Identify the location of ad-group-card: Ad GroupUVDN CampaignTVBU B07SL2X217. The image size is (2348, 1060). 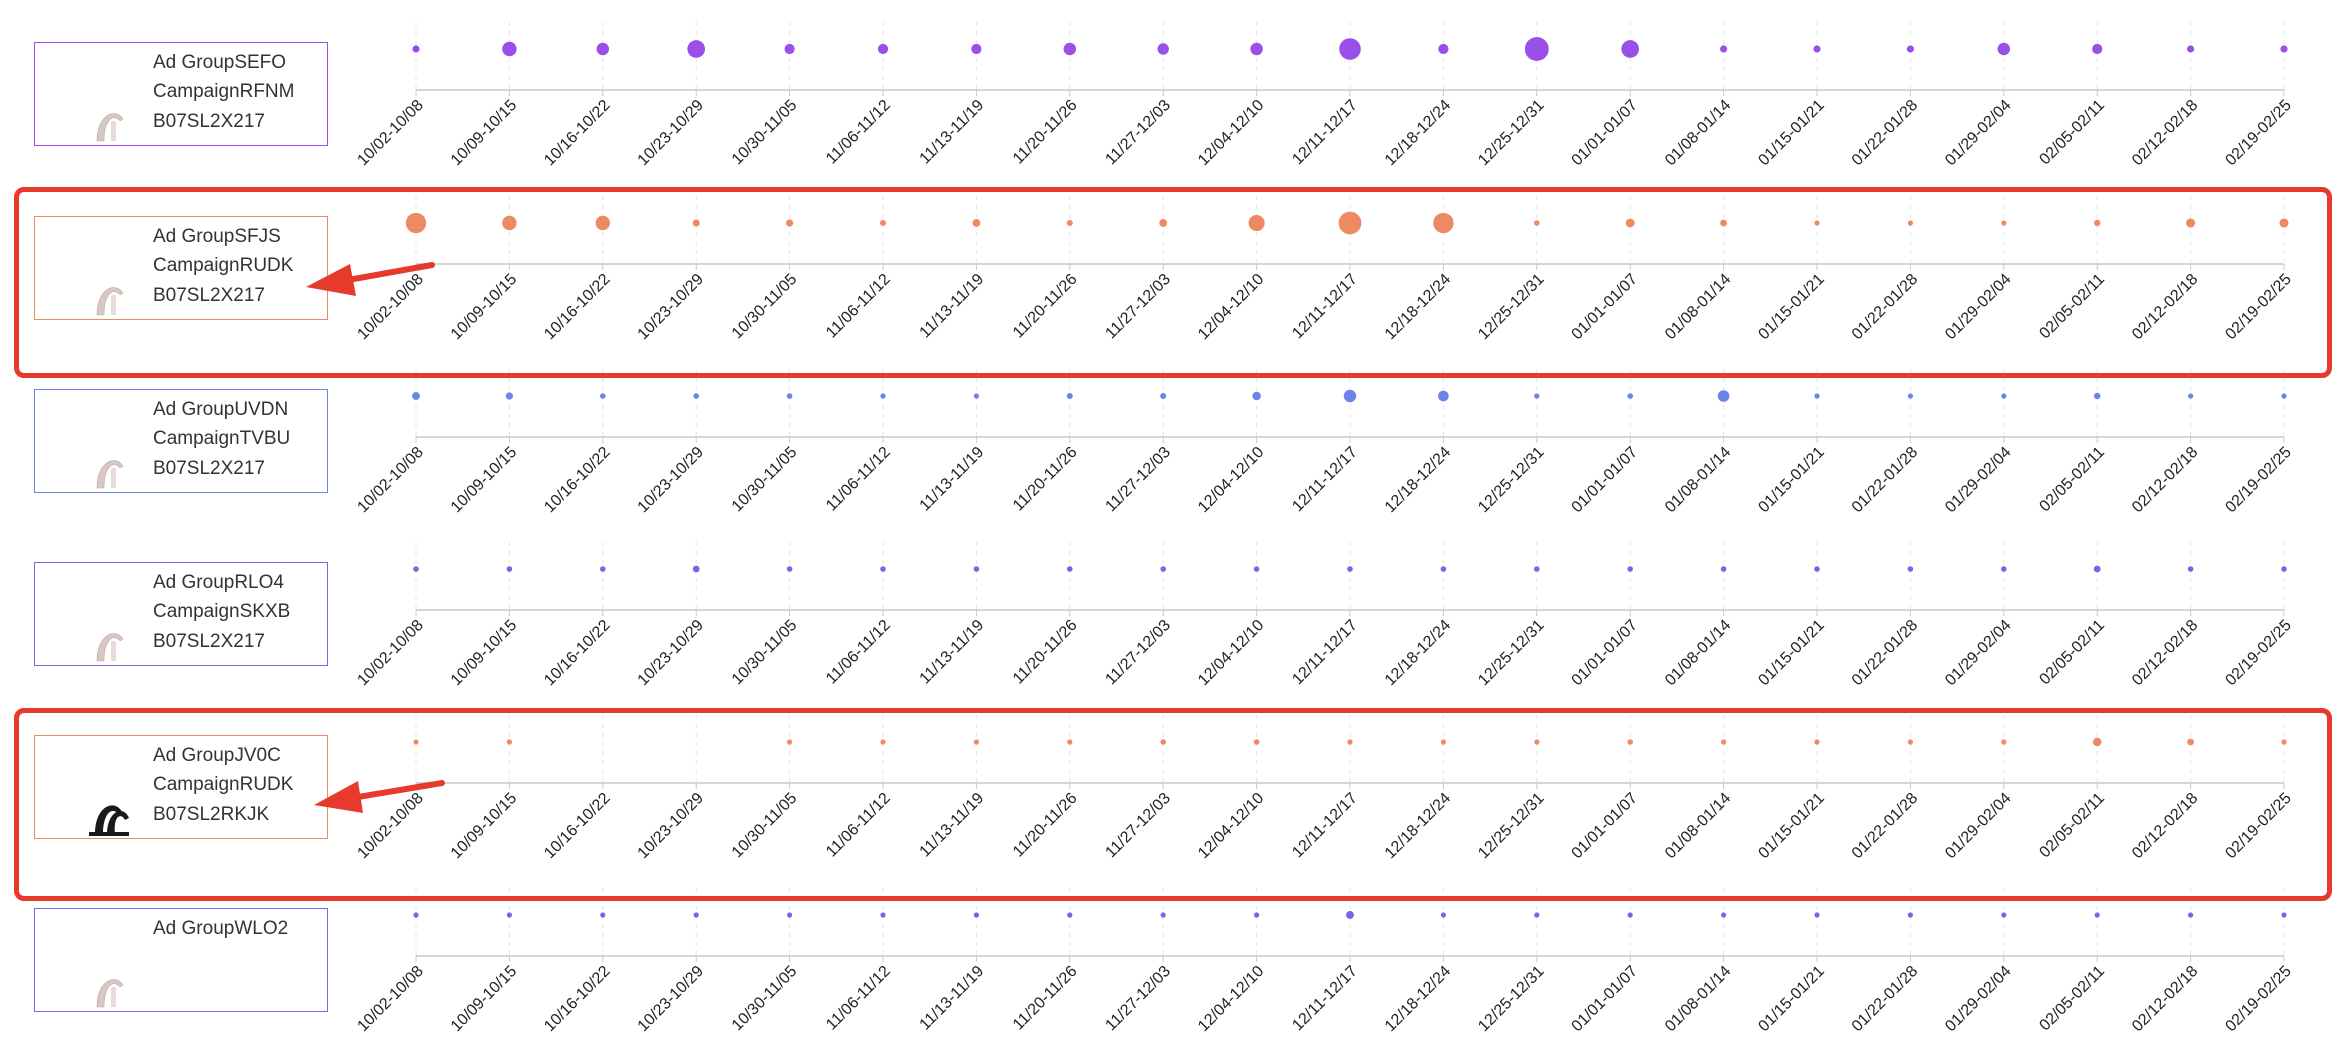
(181, 441).